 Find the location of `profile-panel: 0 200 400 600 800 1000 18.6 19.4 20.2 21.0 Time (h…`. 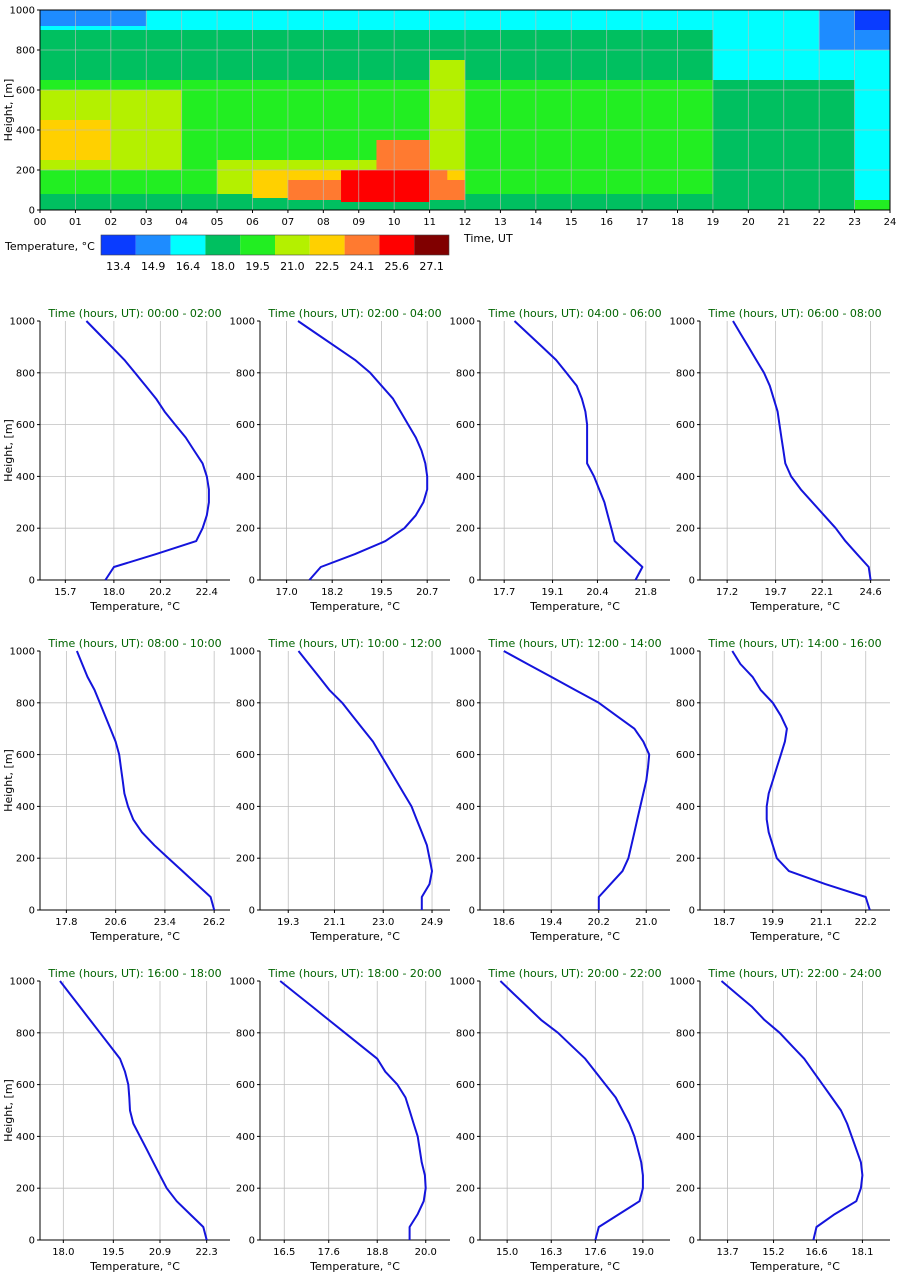

profile-panel: 0 200 400 600 800 1000 18.6 19.4 20.2 21.0 Time (h… is located at coordinates (560, 790).